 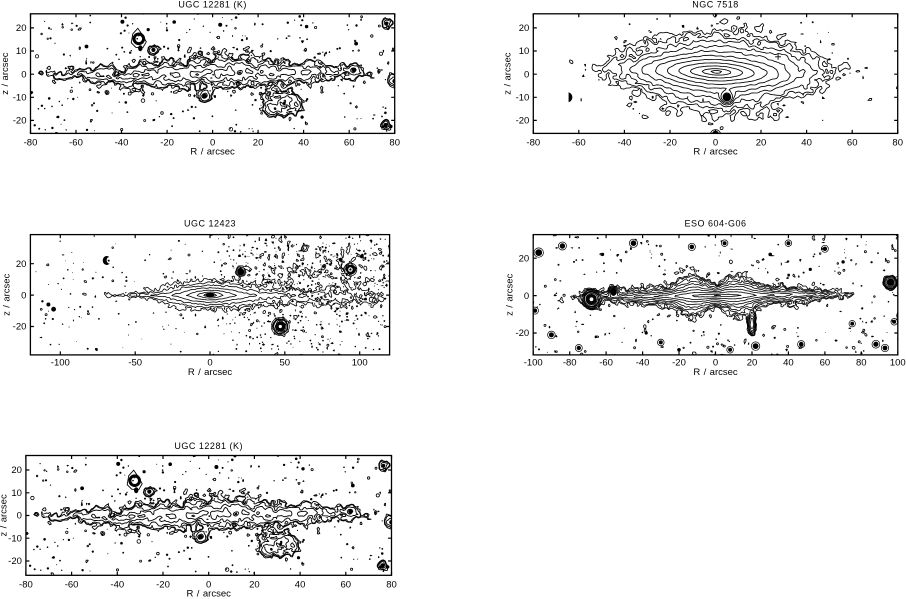 What do you see at coordinates (715, 4) in the screenshot?
I see `svg-text: NGC 7518` at bounding box center [715, 4].